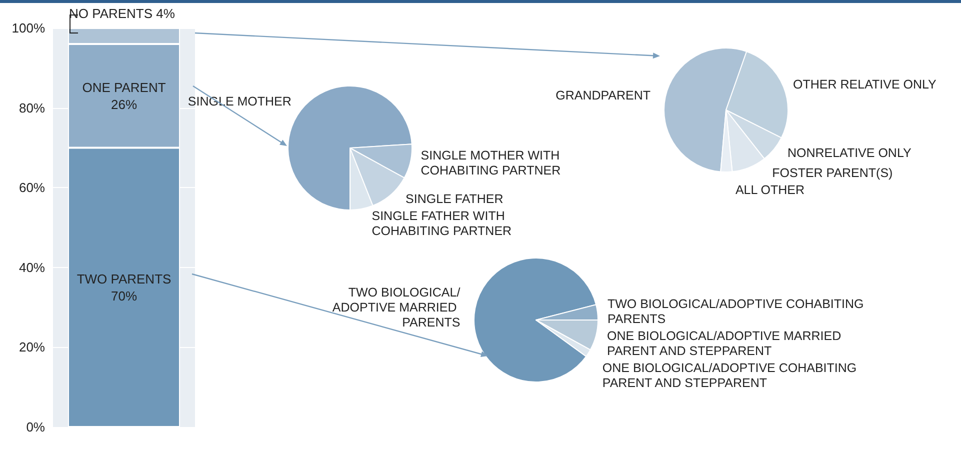 The width and height of the screenshot is (961, 453). What do you see at coordinates (492, 163) in the screenshot?
I see `slice-label: SINGLE MOTHER WITH COHABITING PARTNER` at bounding box center [492, 163].